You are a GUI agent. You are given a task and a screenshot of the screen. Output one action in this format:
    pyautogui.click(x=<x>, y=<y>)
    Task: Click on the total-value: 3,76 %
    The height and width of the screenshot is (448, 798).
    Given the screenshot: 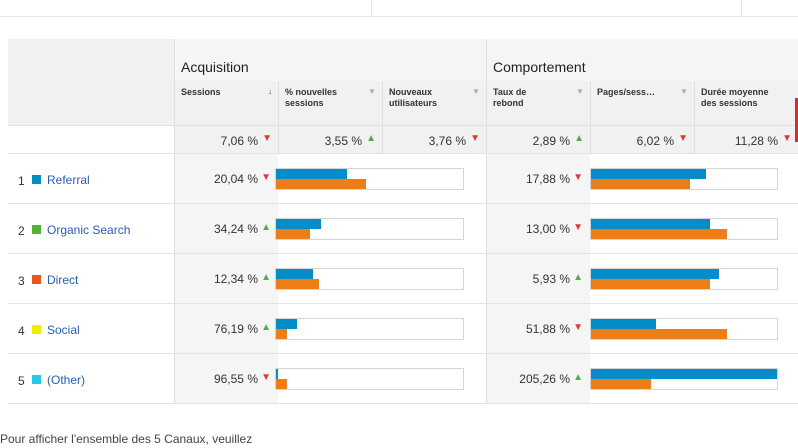 What is the action you would take?
    pyautogui.click(x=447, y=141)
    